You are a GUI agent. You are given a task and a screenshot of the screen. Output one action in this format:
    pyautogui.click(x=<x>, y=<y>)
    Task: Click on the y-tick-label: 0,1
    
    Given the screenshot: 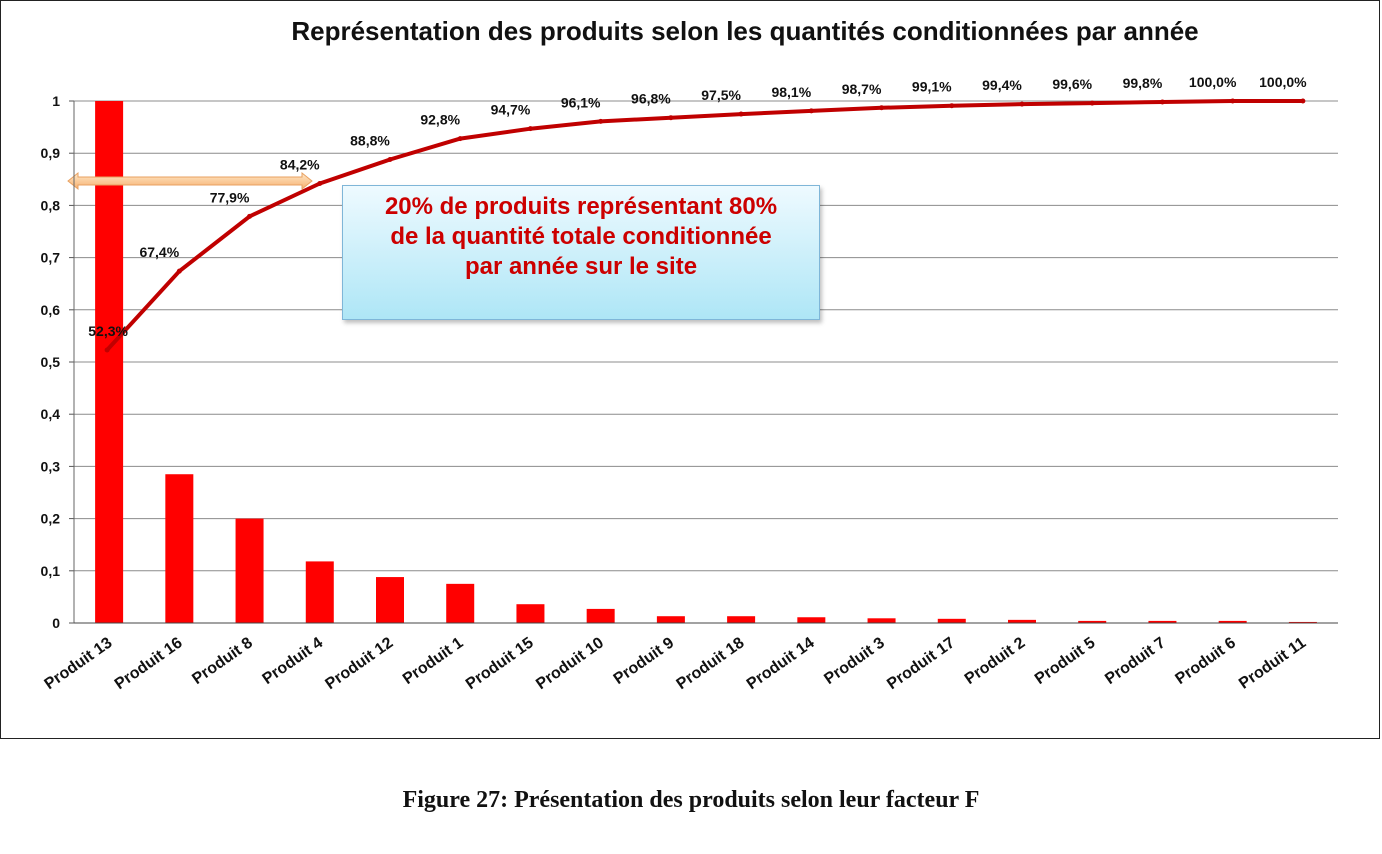 What is the action you would take?
    pyautogui.click(x=51, y=571)
    